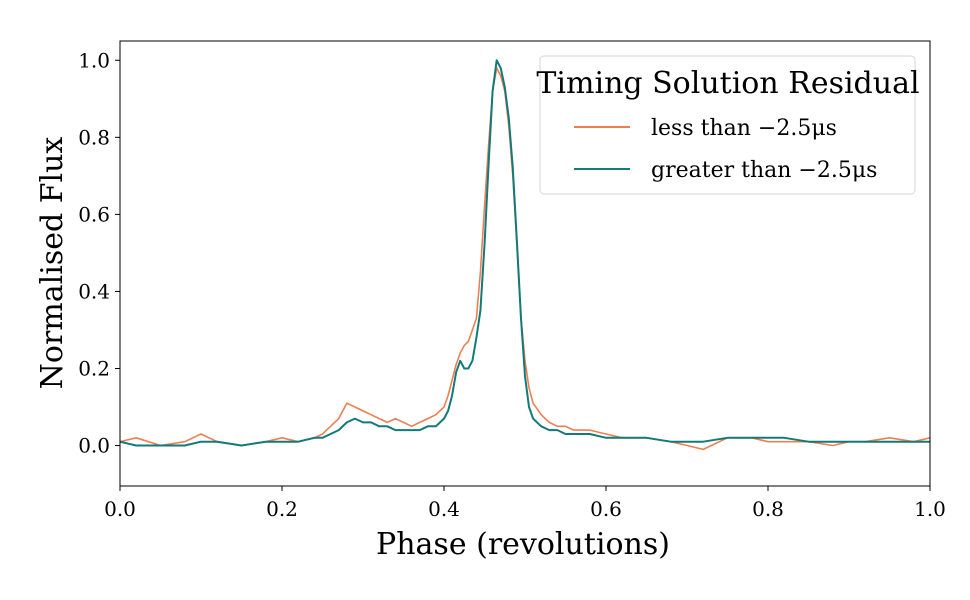 The width and height of the screenshot is (970, 600). I want to click on y-axis-label: Normalised Flux, so click(52, 263).